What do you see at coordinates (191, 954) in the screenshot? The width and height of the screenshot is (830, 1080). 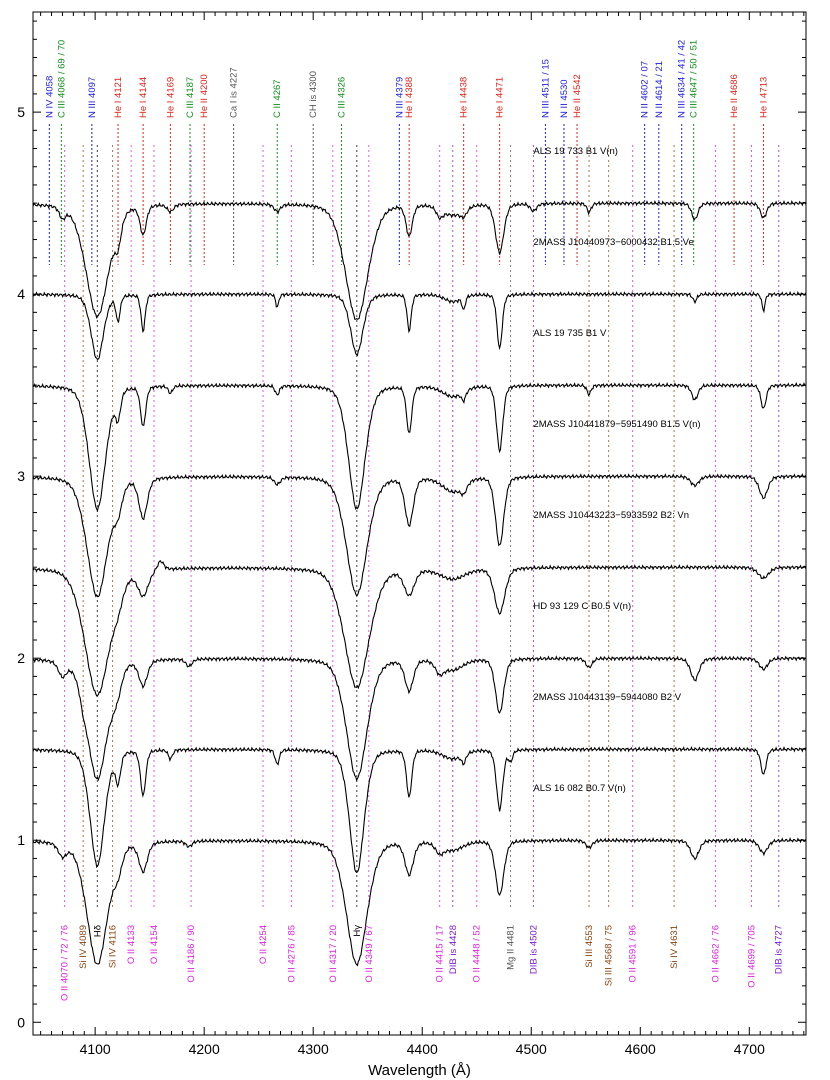 I see `bottom-line-label: O II 4186 / 90` at bounding box center [191, 954].